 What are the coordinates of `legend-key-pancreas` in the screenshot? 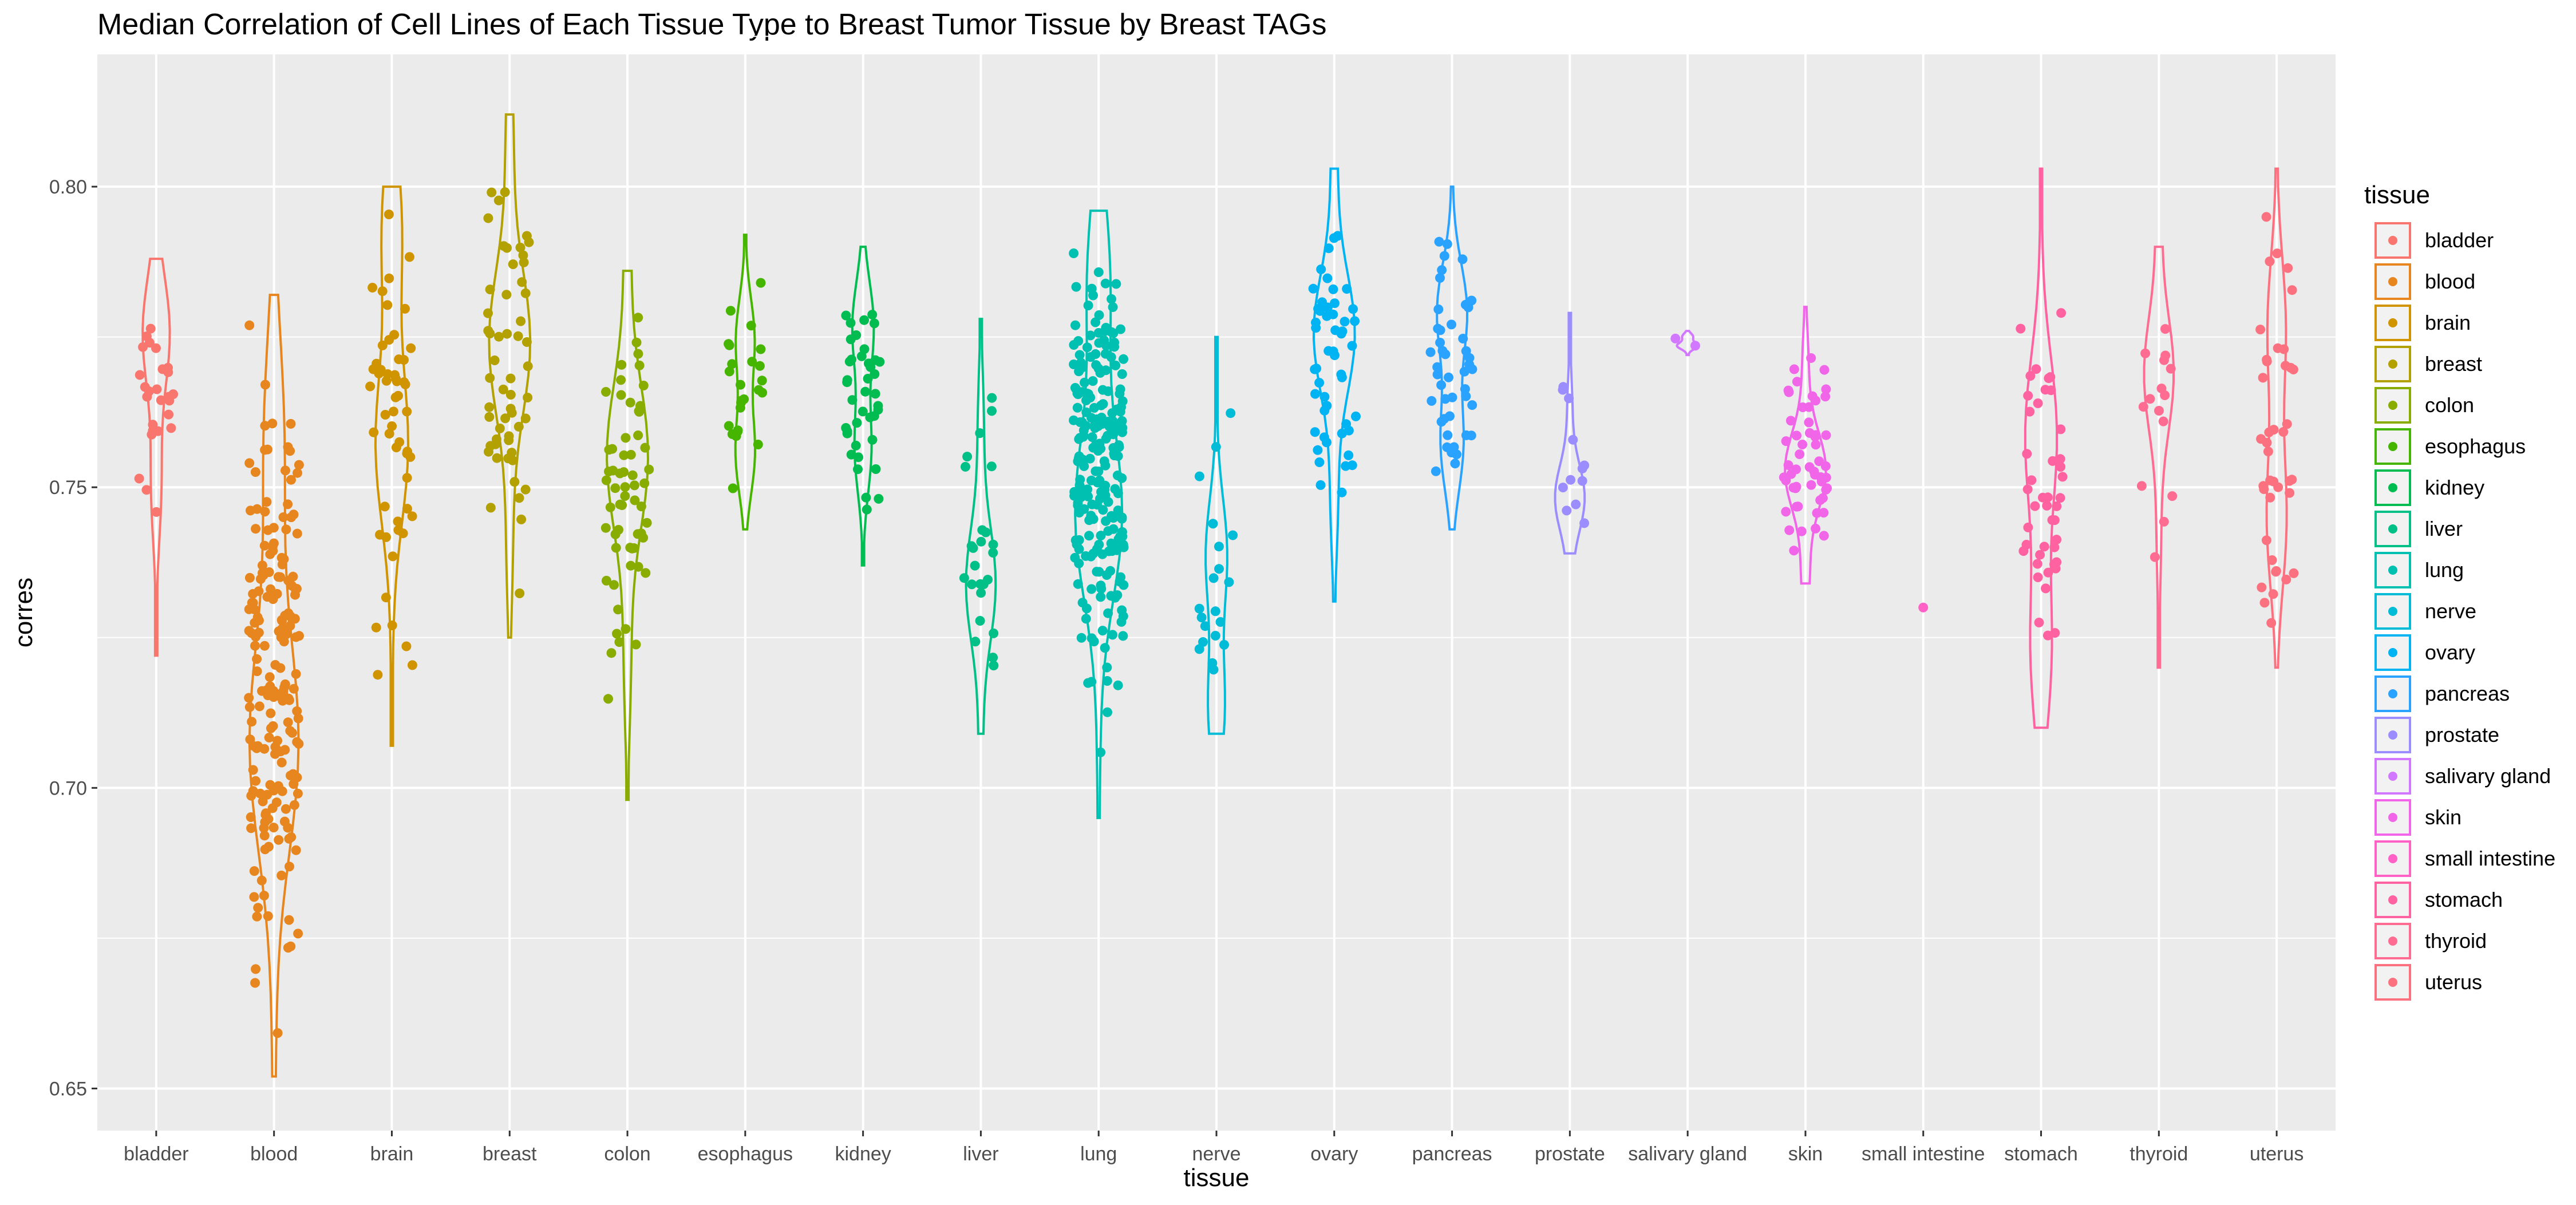 It's located at (2392, 693).